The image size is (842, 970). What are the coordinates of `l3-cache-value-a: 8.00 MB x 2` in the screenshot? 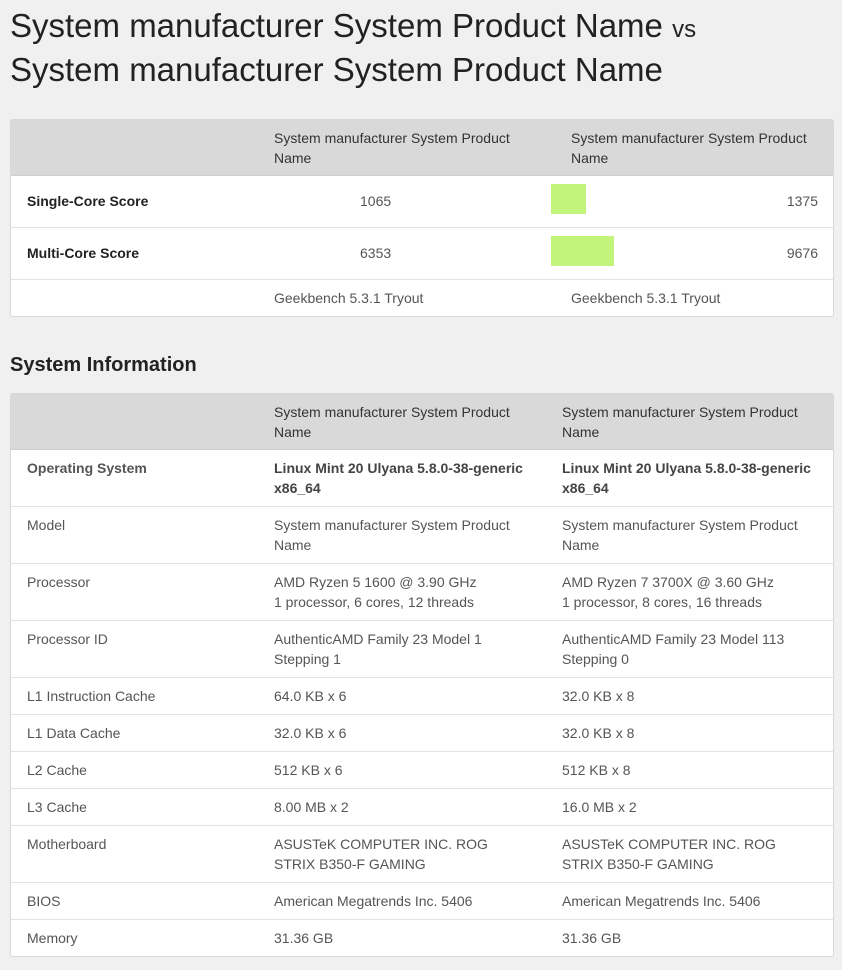 It's located at (311, 807).